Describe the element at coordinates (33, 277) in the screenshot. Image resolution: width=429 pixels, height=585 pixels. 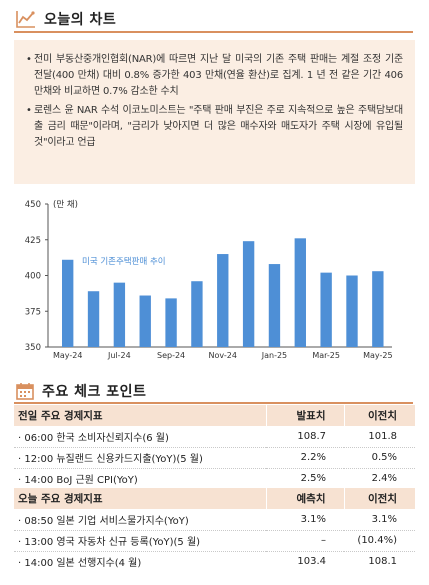
I see `y-tick-label: 400` at that location.